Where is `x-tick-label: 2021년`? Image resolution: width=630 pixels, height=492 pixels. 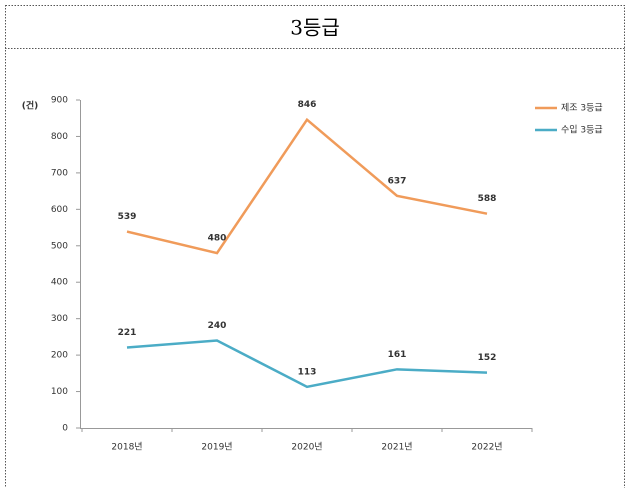 x-tick-label: 2021년 is located at coordinates (396, 447).